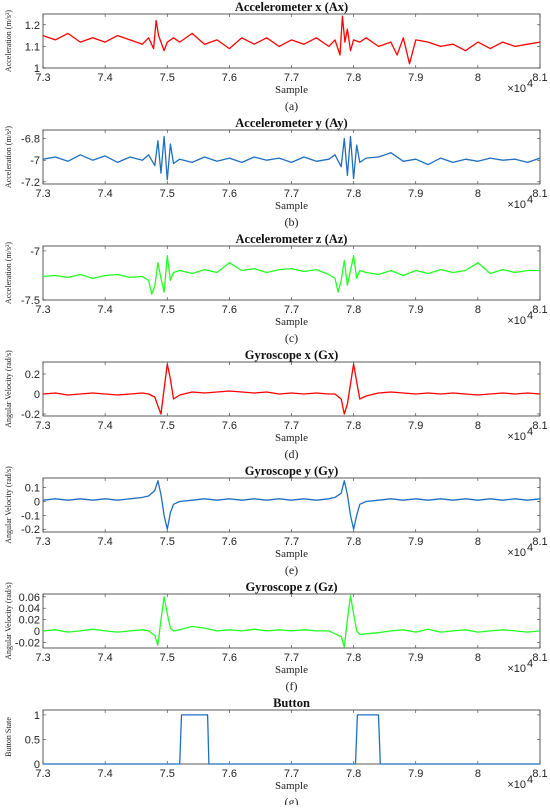  I want to click on chart-title: Gyroscope y (Gy), so click(292, 471).